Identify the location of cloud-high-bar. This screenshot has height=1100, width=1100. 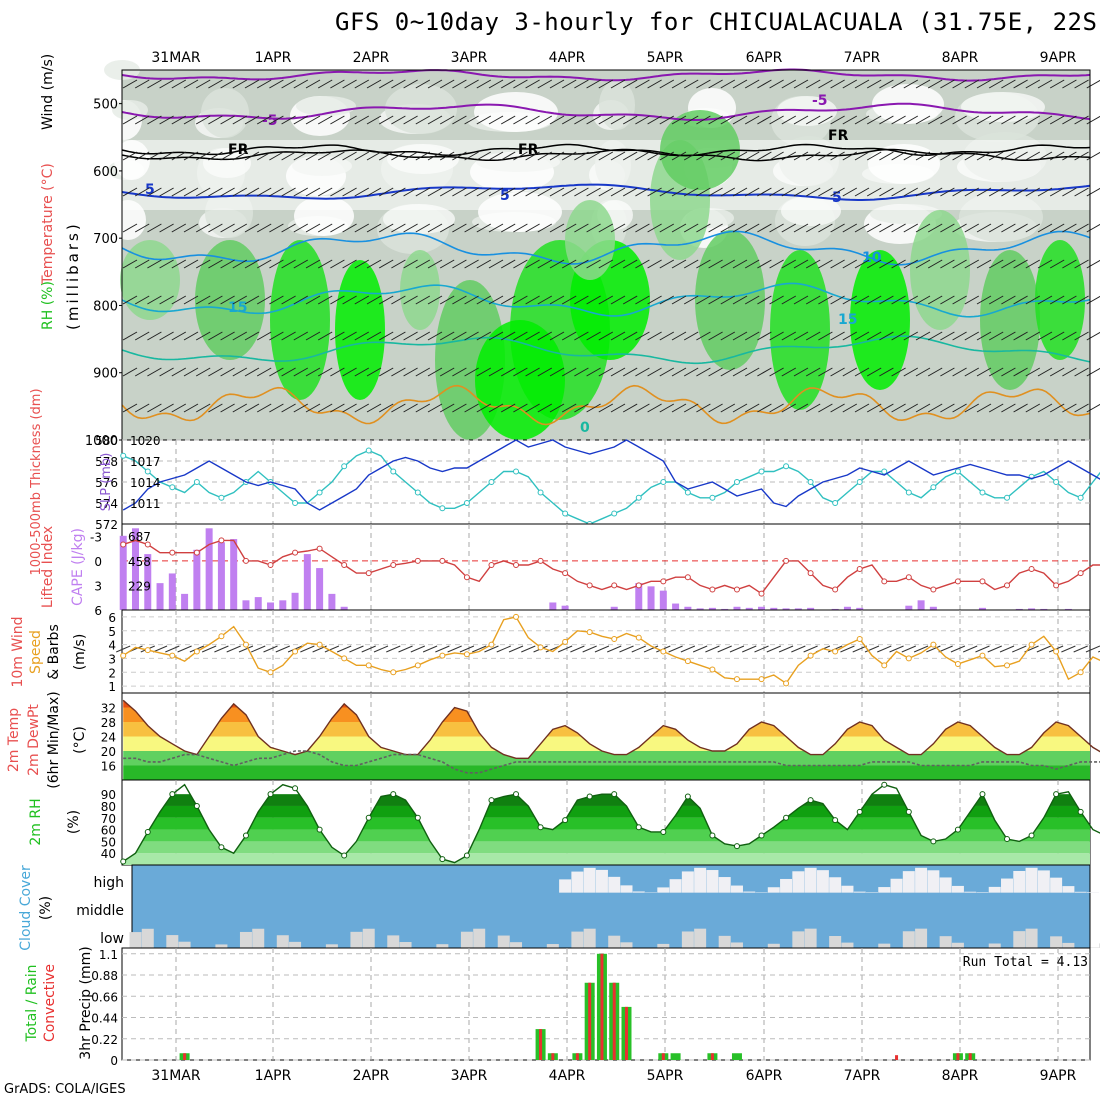
(957, 889).